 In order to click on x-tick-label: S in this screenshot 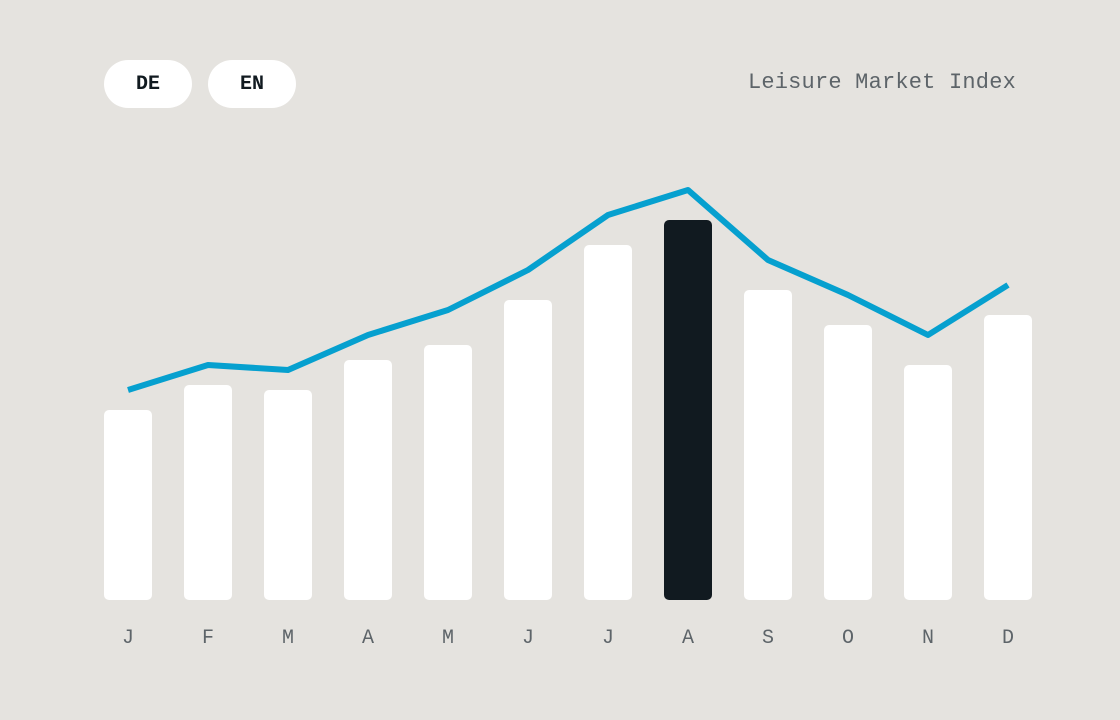, I will do `click(768, 638)`.